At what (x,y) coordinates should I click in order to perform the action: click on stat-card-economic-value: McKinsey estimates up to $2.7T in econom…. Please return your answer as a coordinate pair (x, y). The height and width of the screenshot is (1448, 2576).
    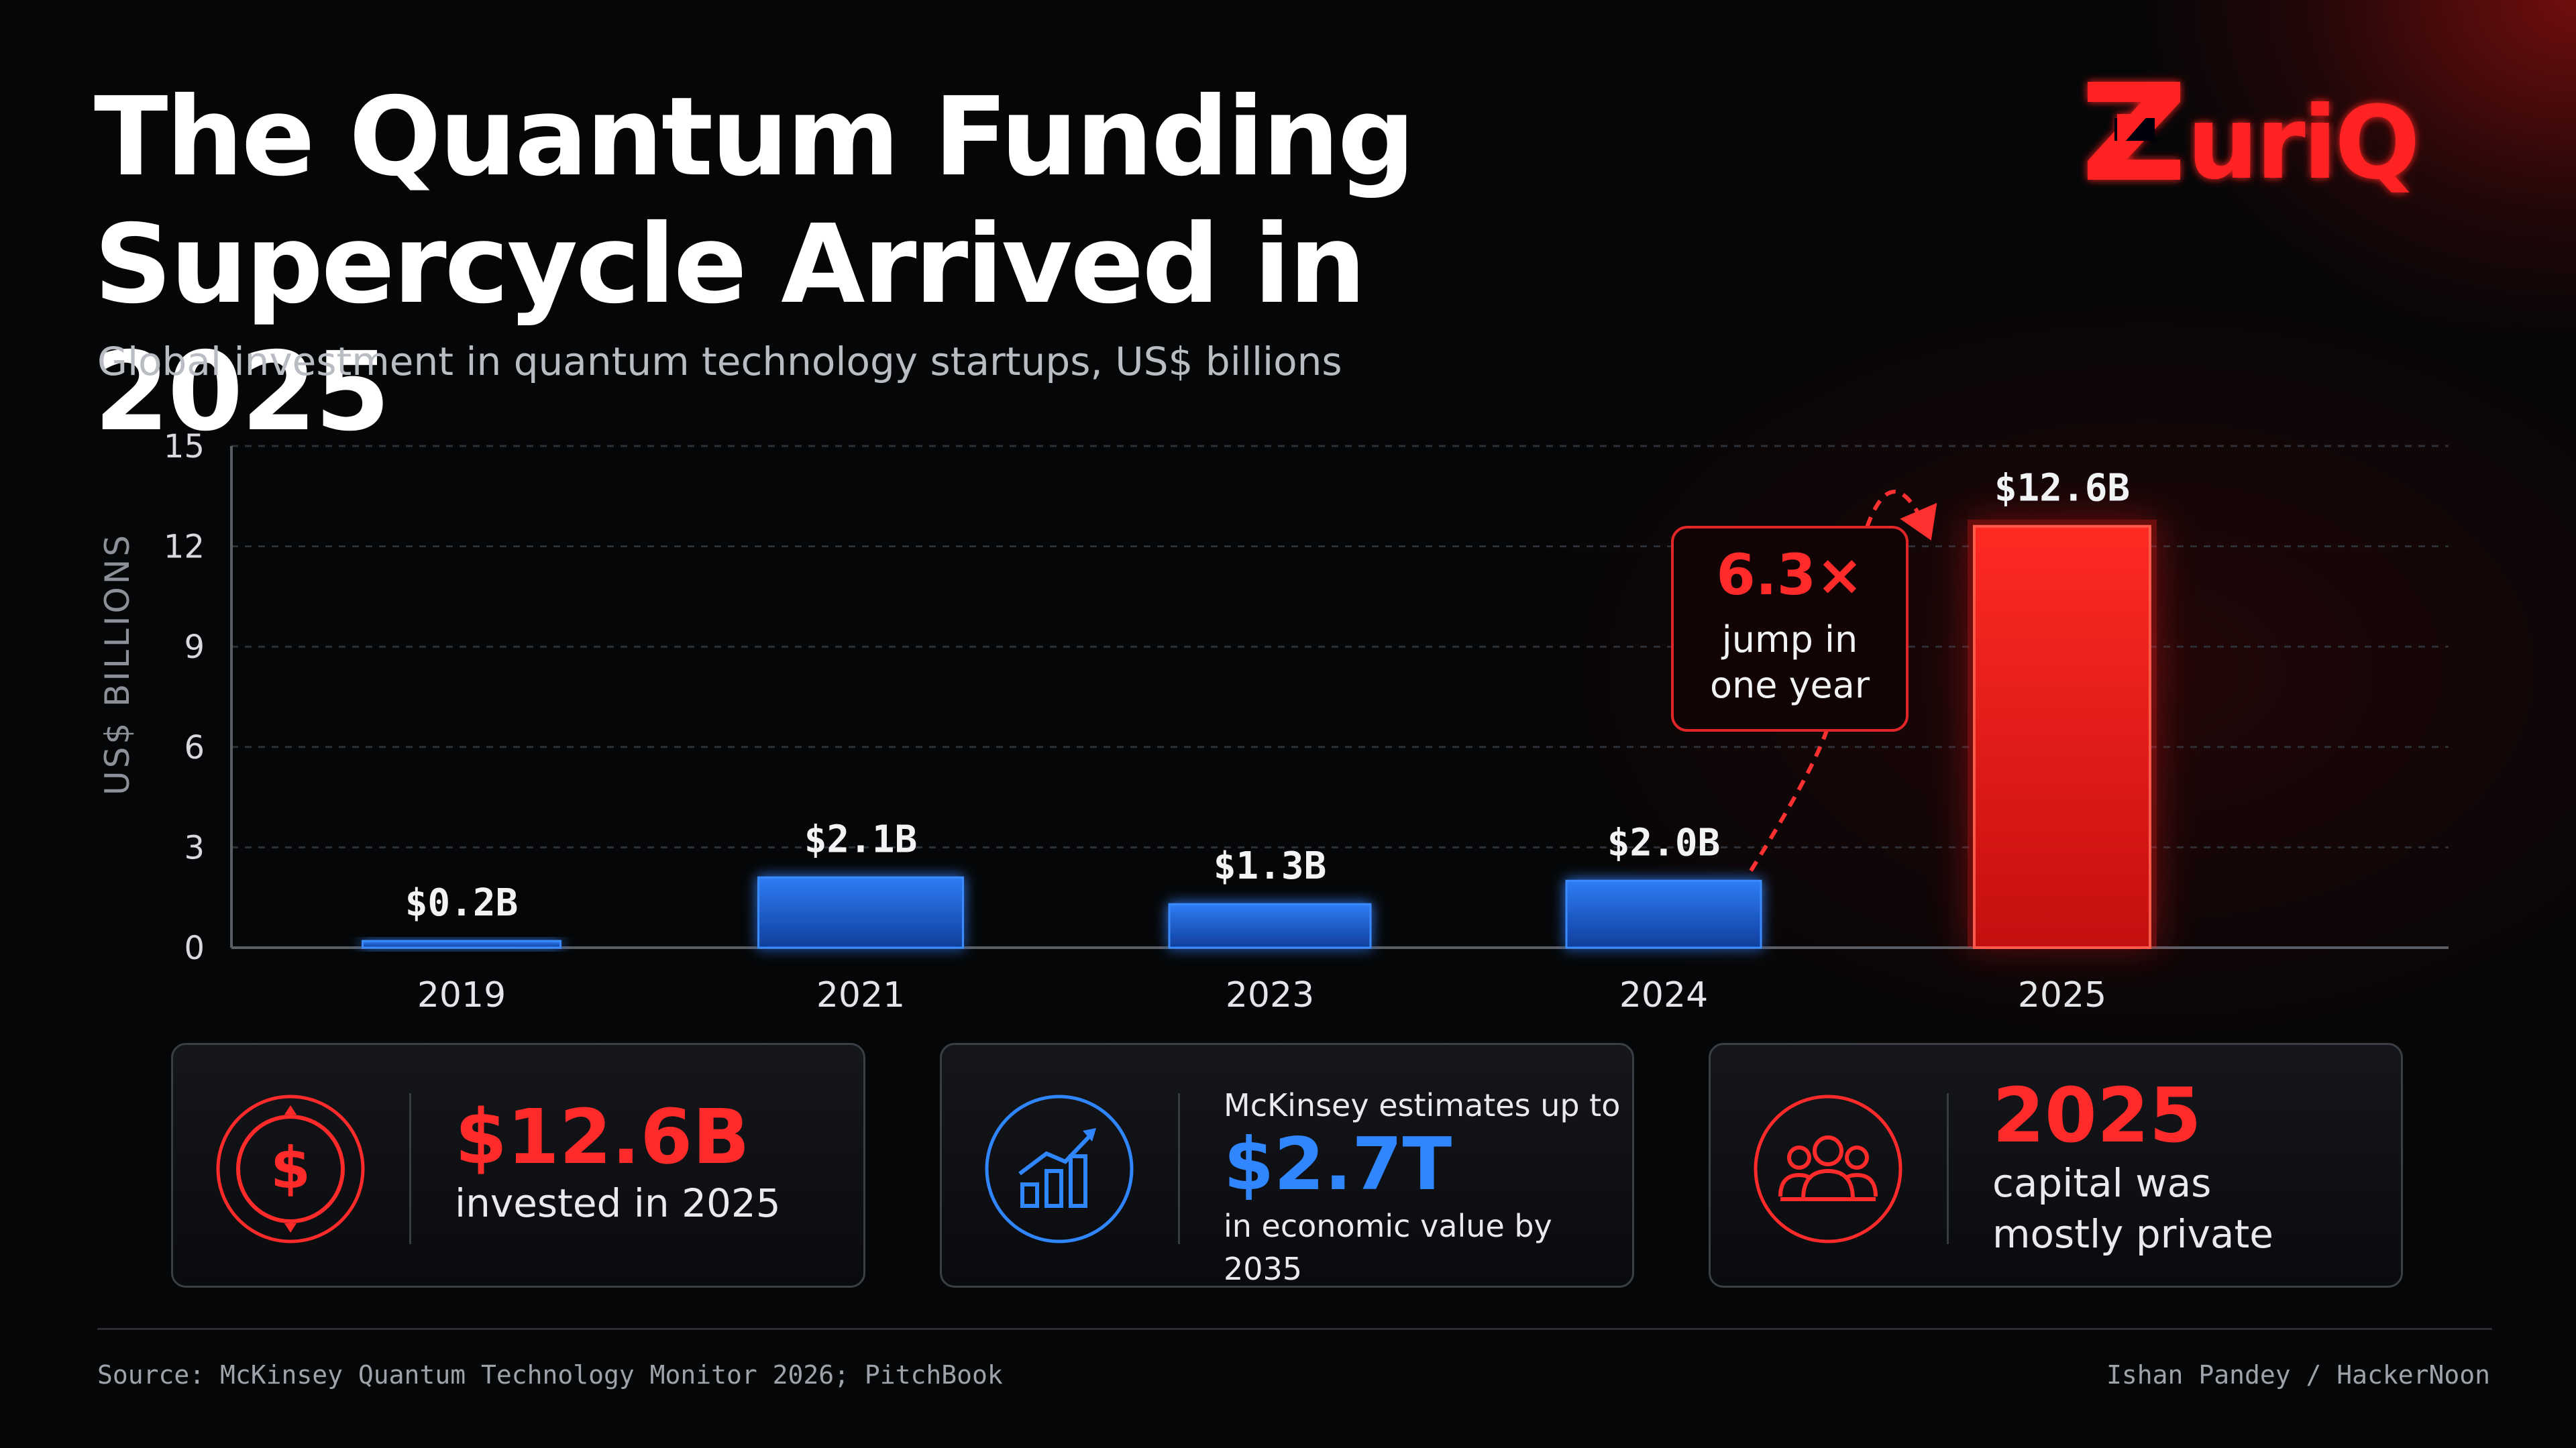
    Looking at the image, I should click on (1287, 1165).